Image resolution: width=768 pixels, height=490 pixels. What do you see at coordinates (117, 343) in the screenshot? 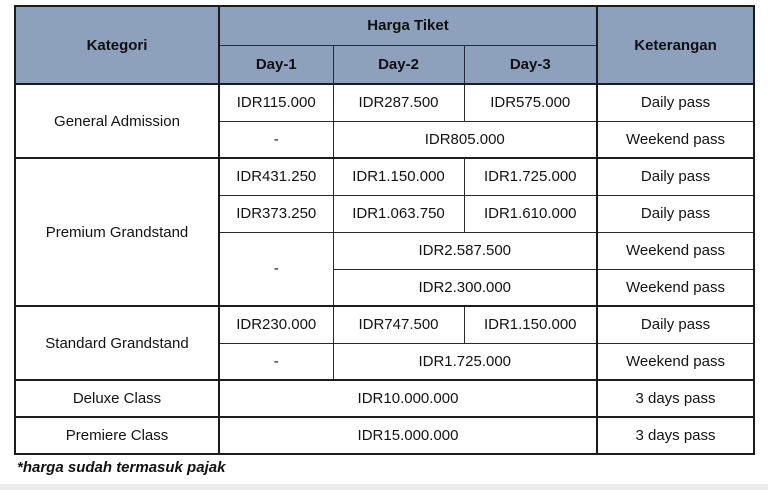
I see `category-cell: Standard Grandstand` at bounding box center [117, 343].